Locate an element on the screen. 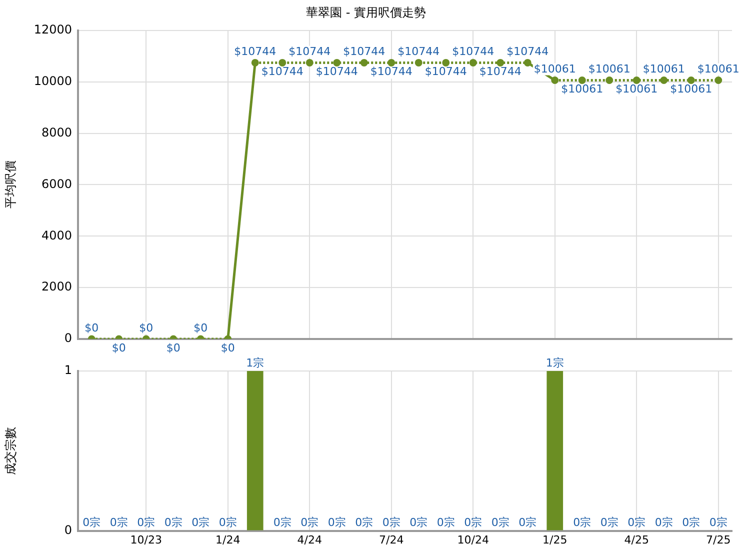 The height and width of the screenshot is (550, 740). y-axis-title: 成交宗數 is located at coordinates (10, 450).